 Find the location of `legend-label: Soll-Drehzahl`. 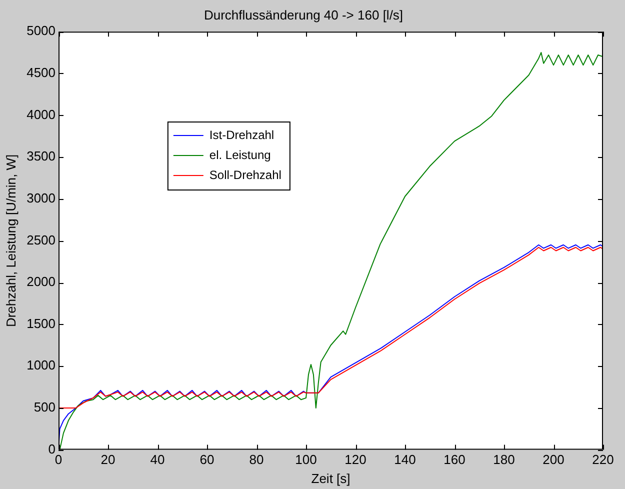

legend-label: Soll-Drehzahl is located at coordinates (245, 175).